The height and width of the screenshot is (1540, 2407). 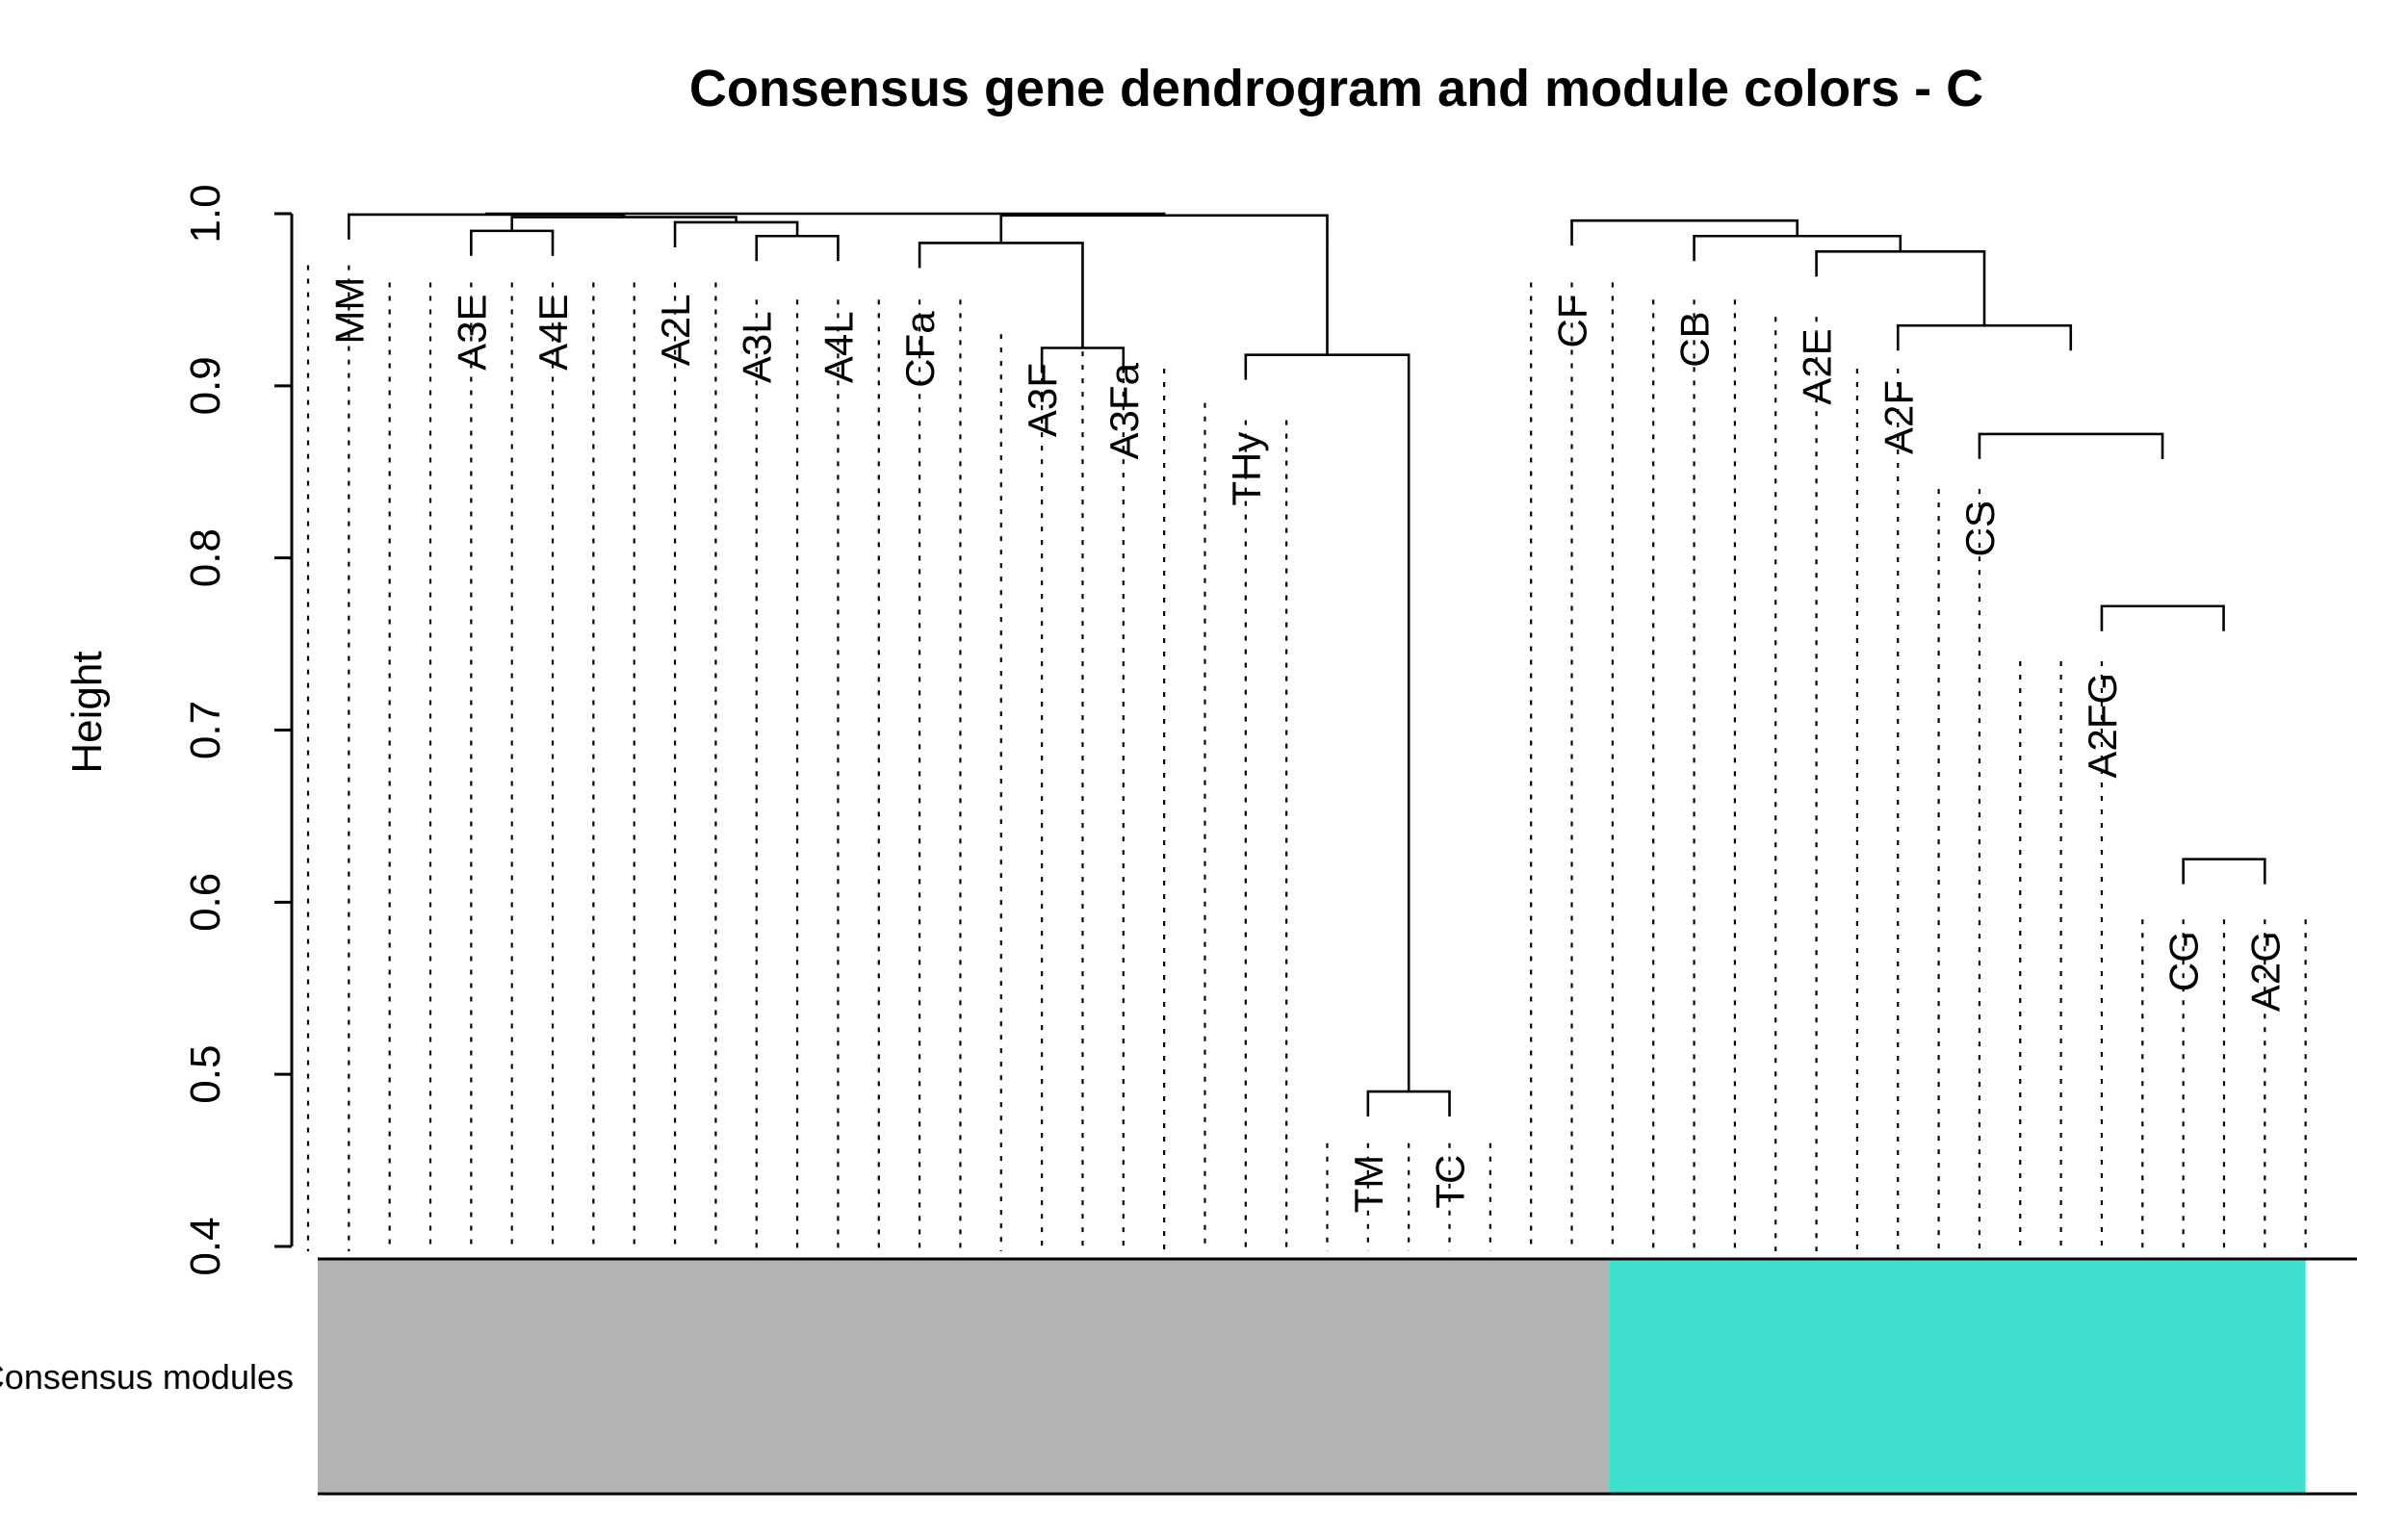 I want to click on y-tick-label-5: 0.9, so click(x=205, y=385).